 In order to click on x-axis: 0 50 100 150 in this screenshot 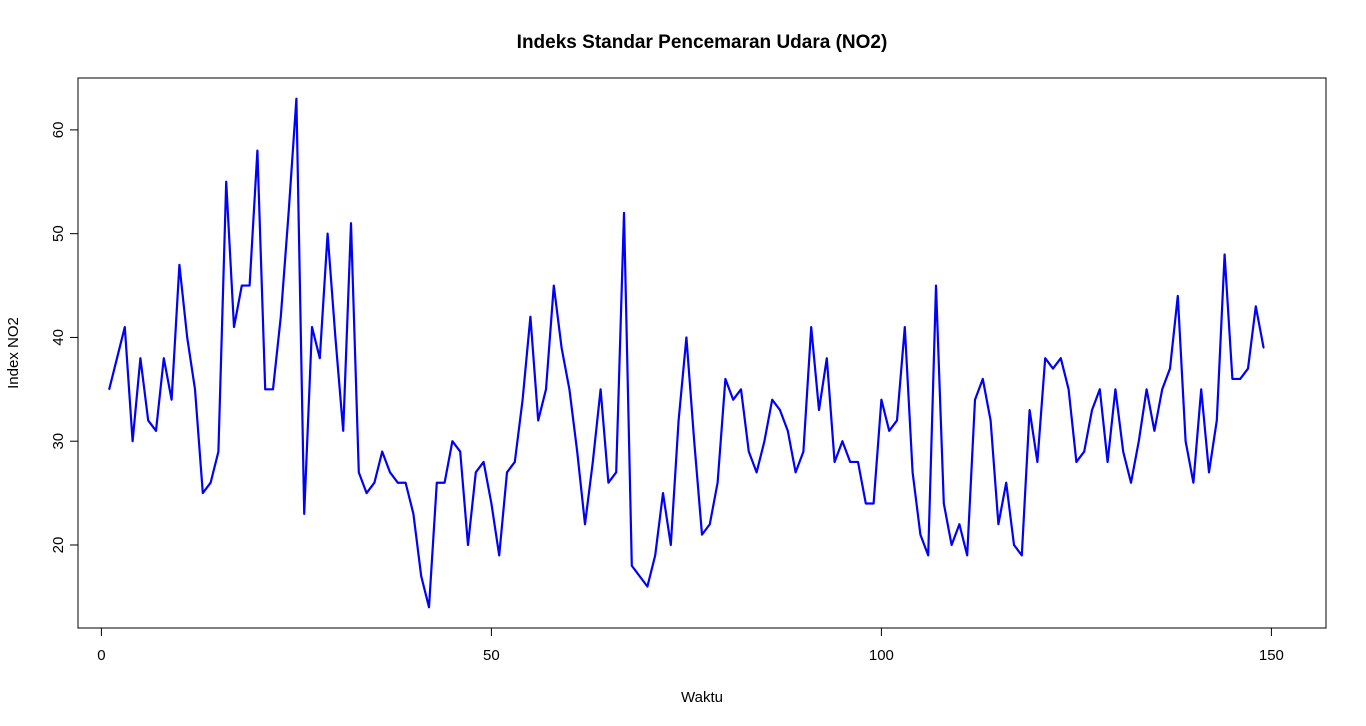, I will do `click(690, 645)`.